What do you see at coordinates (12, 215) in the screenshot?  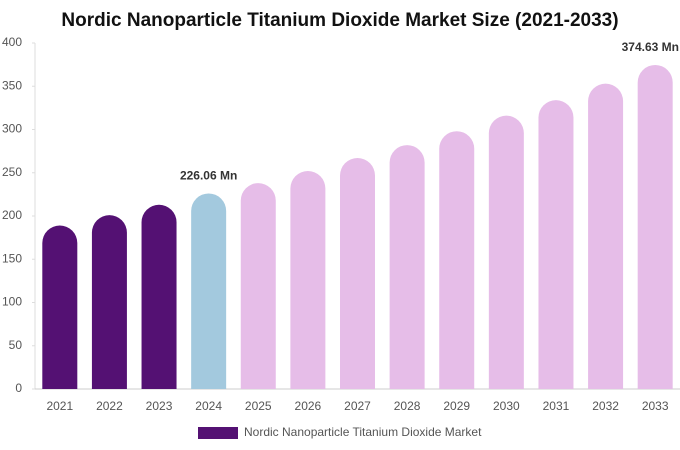 I see `y-tick-label: 200` at bounding box center [12, 215].